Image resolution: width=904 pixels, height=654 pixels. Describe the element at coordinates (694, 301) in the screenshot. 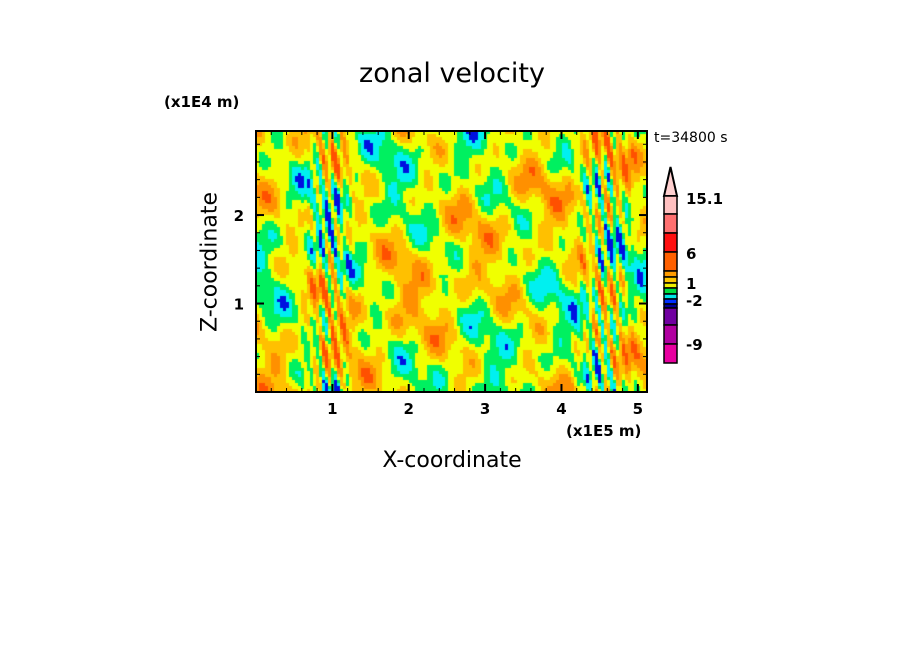

I see `colorbar-label: -2` at that location.